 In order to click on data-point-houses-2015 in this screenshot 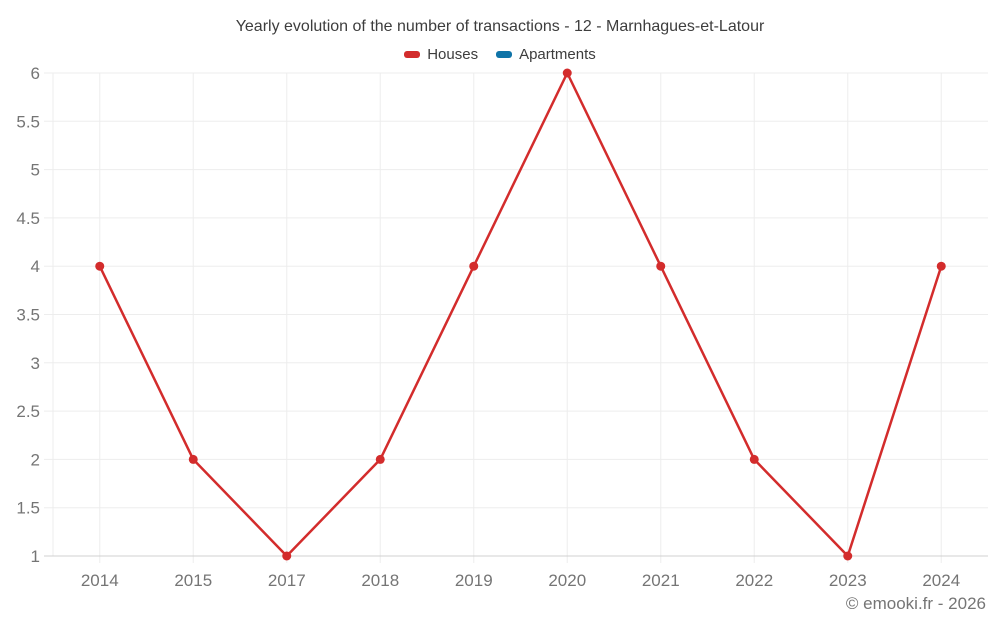, I will do `click(193, 459)`.